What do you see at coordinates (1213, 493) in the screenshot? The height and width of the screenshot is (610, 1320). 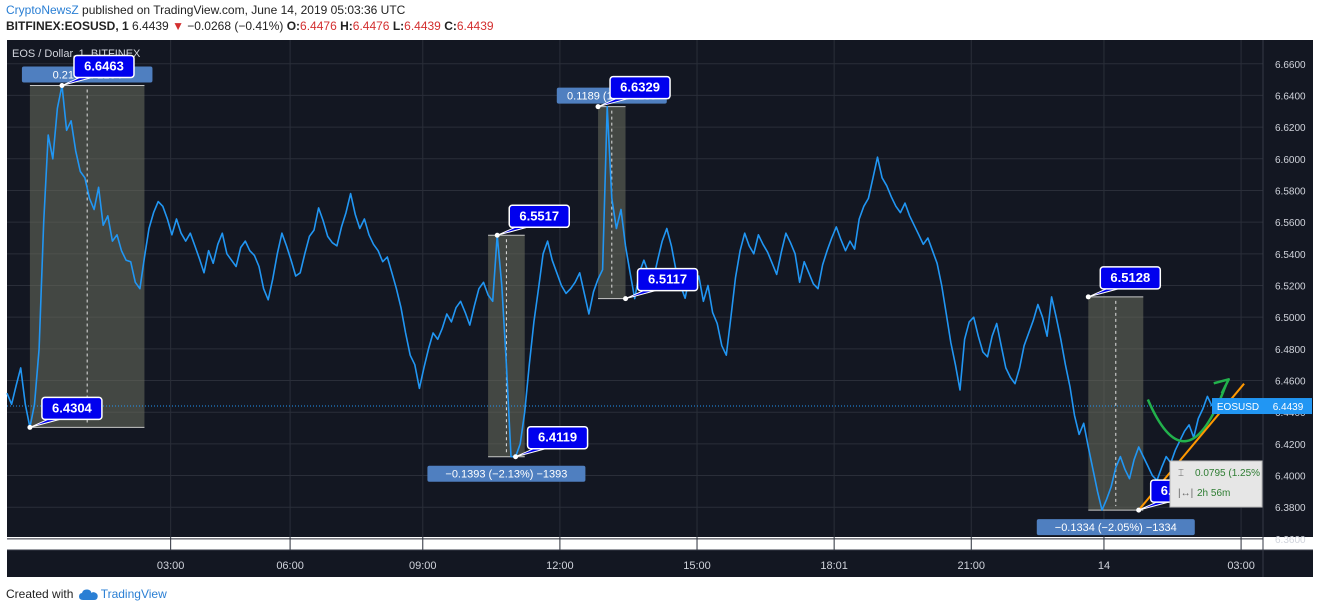 I see `info-box-duration: 2h 56m` at bounding box center [1213, 493].